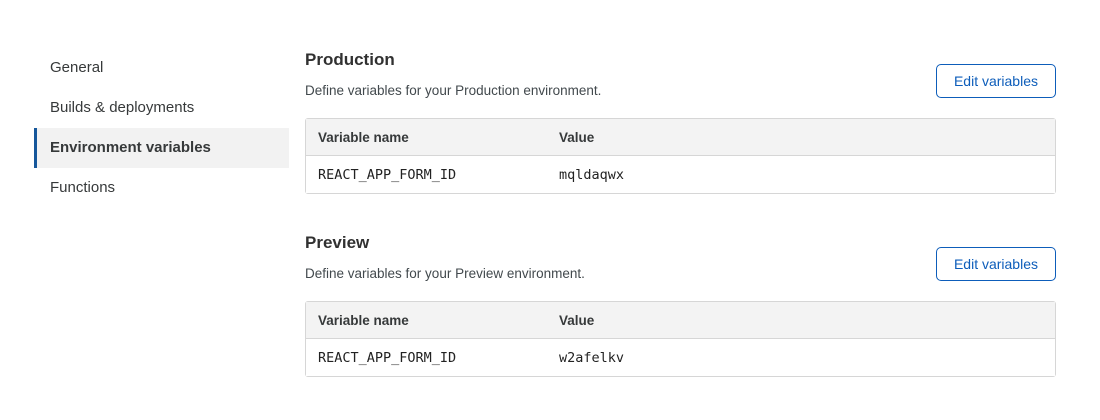  I want to click on variable-value-cell: w2afelkv, so click(801, 357).